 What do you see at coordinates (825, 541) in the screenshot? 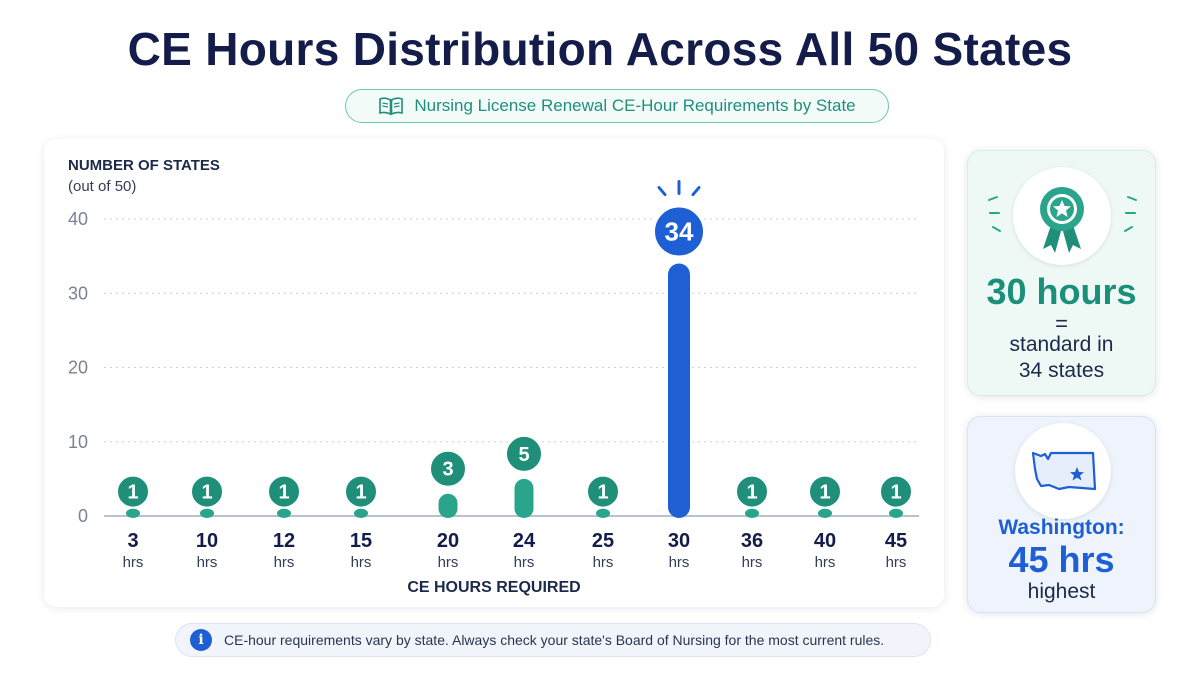
I see `x-tick-label: 40` at bounding box center [825, 541].